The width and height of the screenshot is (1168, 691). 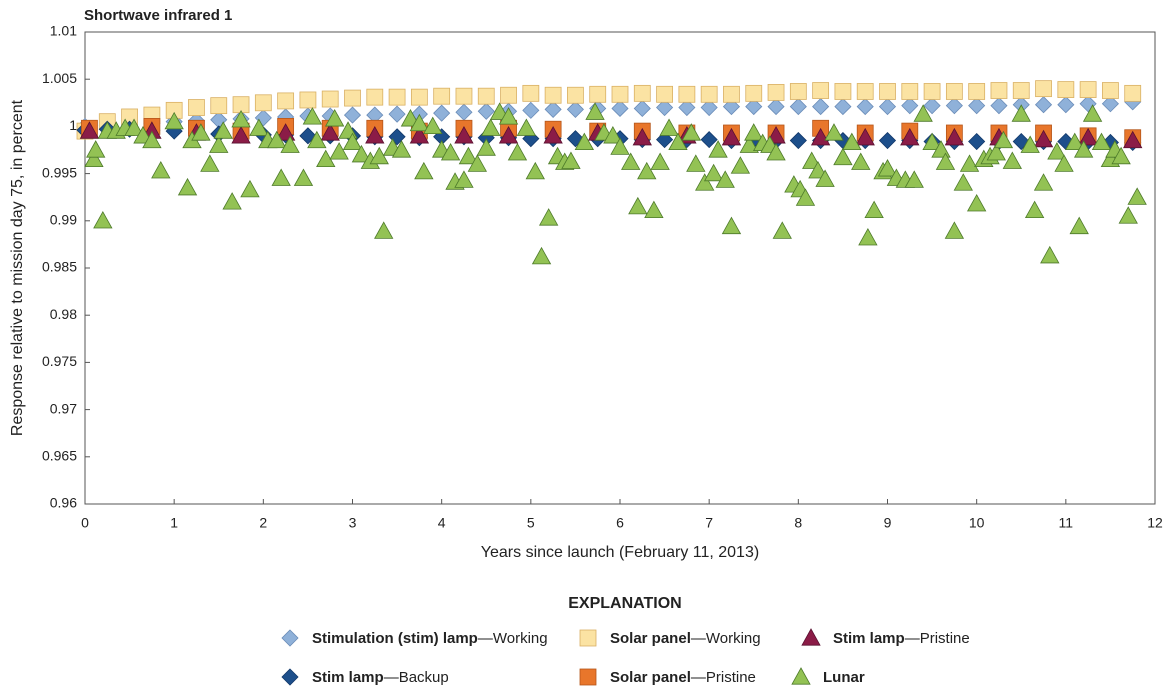 I want to click on chart-title: Shortwave infrared 1, so click(x=158, y=15).